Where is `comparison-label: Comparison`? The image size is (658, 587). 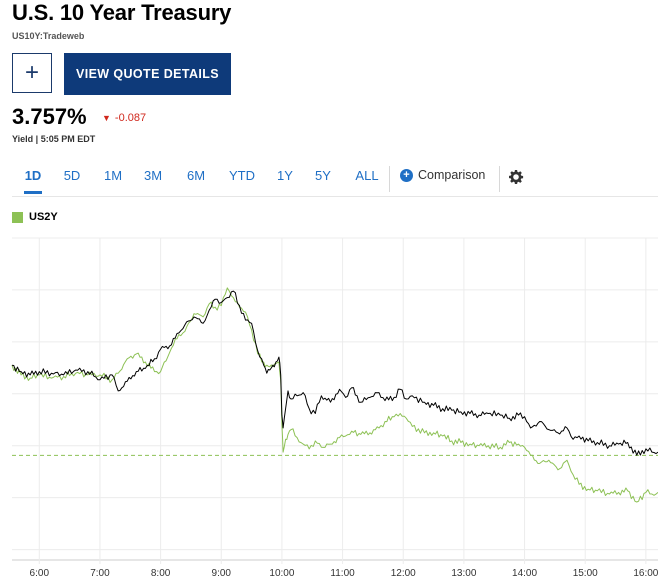
comparison-label: Comparison is located at coordinates (452, 175).